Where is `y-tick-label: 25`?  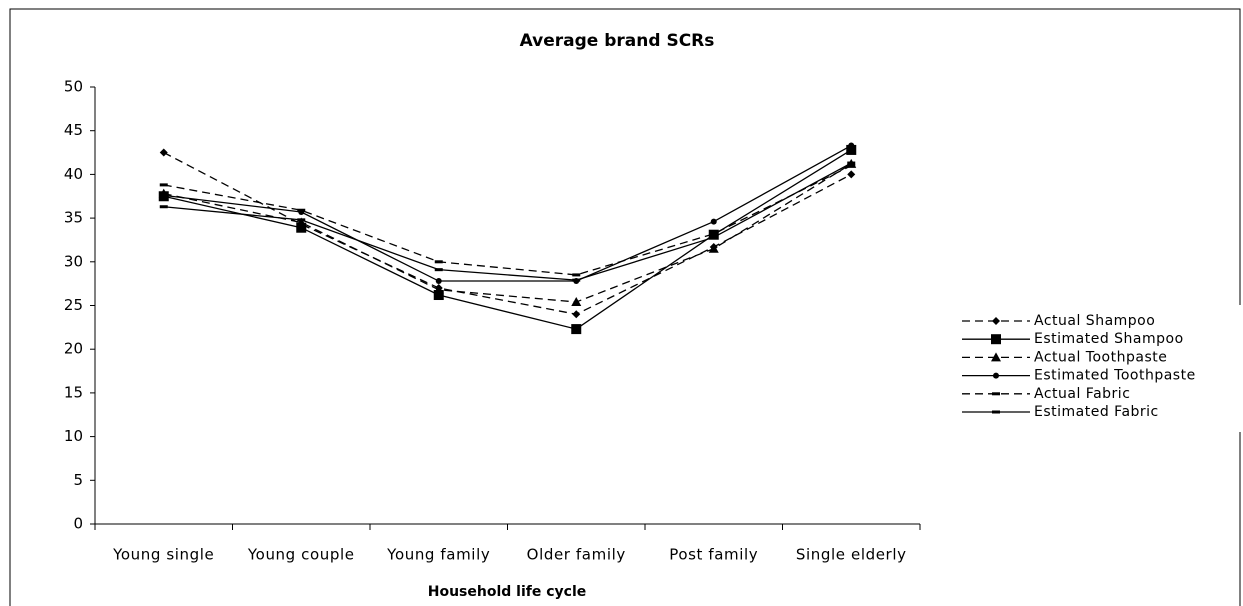
y-tick-label: 25 is located at coordinates (73, 305).